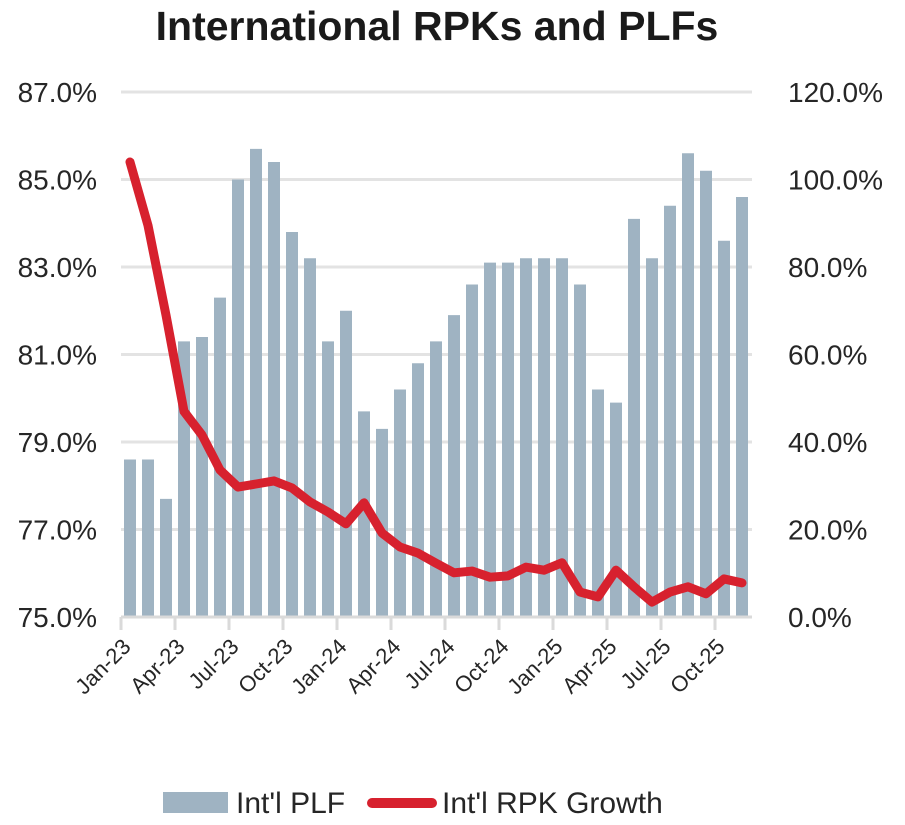 The height and width of the screenshot is (825, 905). Describe the element at coordinates (57, 530) in the screenshot. I see `y-left-tick-label: 77.0%` at that location.